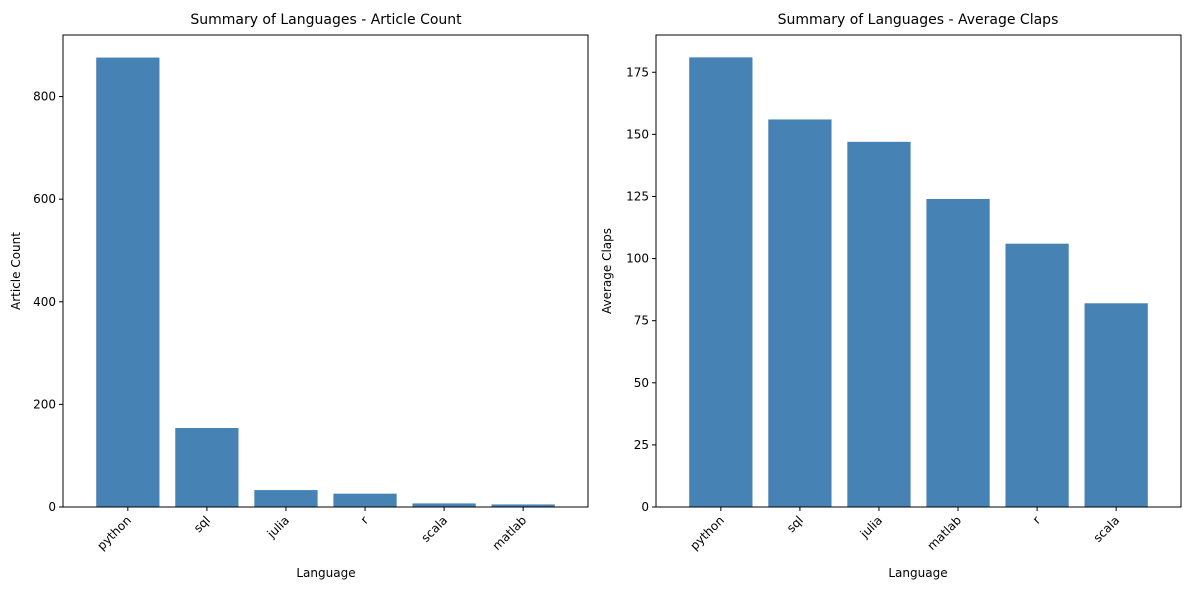 This screenshot has height=590, width=1189. I want to click on y-tick-label: 600, so click(44, 199).